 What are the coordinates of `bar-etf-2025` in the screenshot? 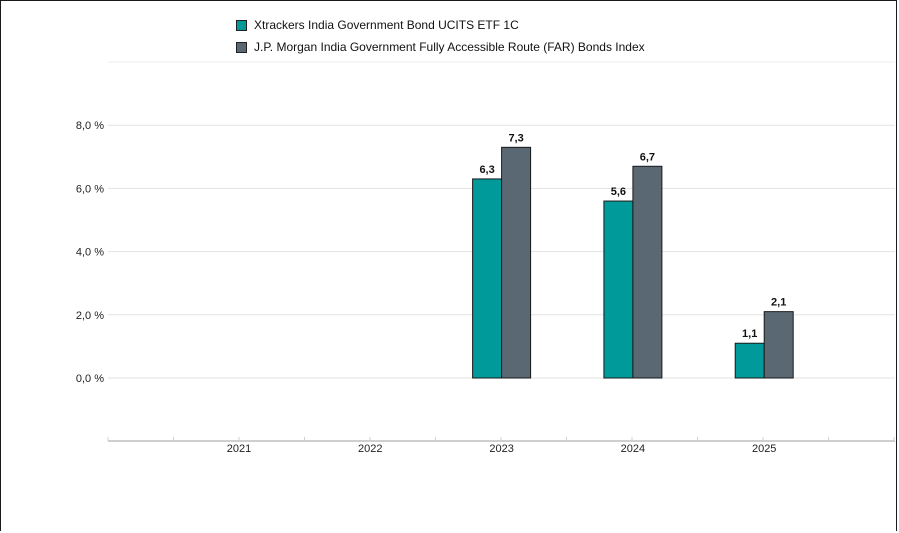 It's located at (749, 360).